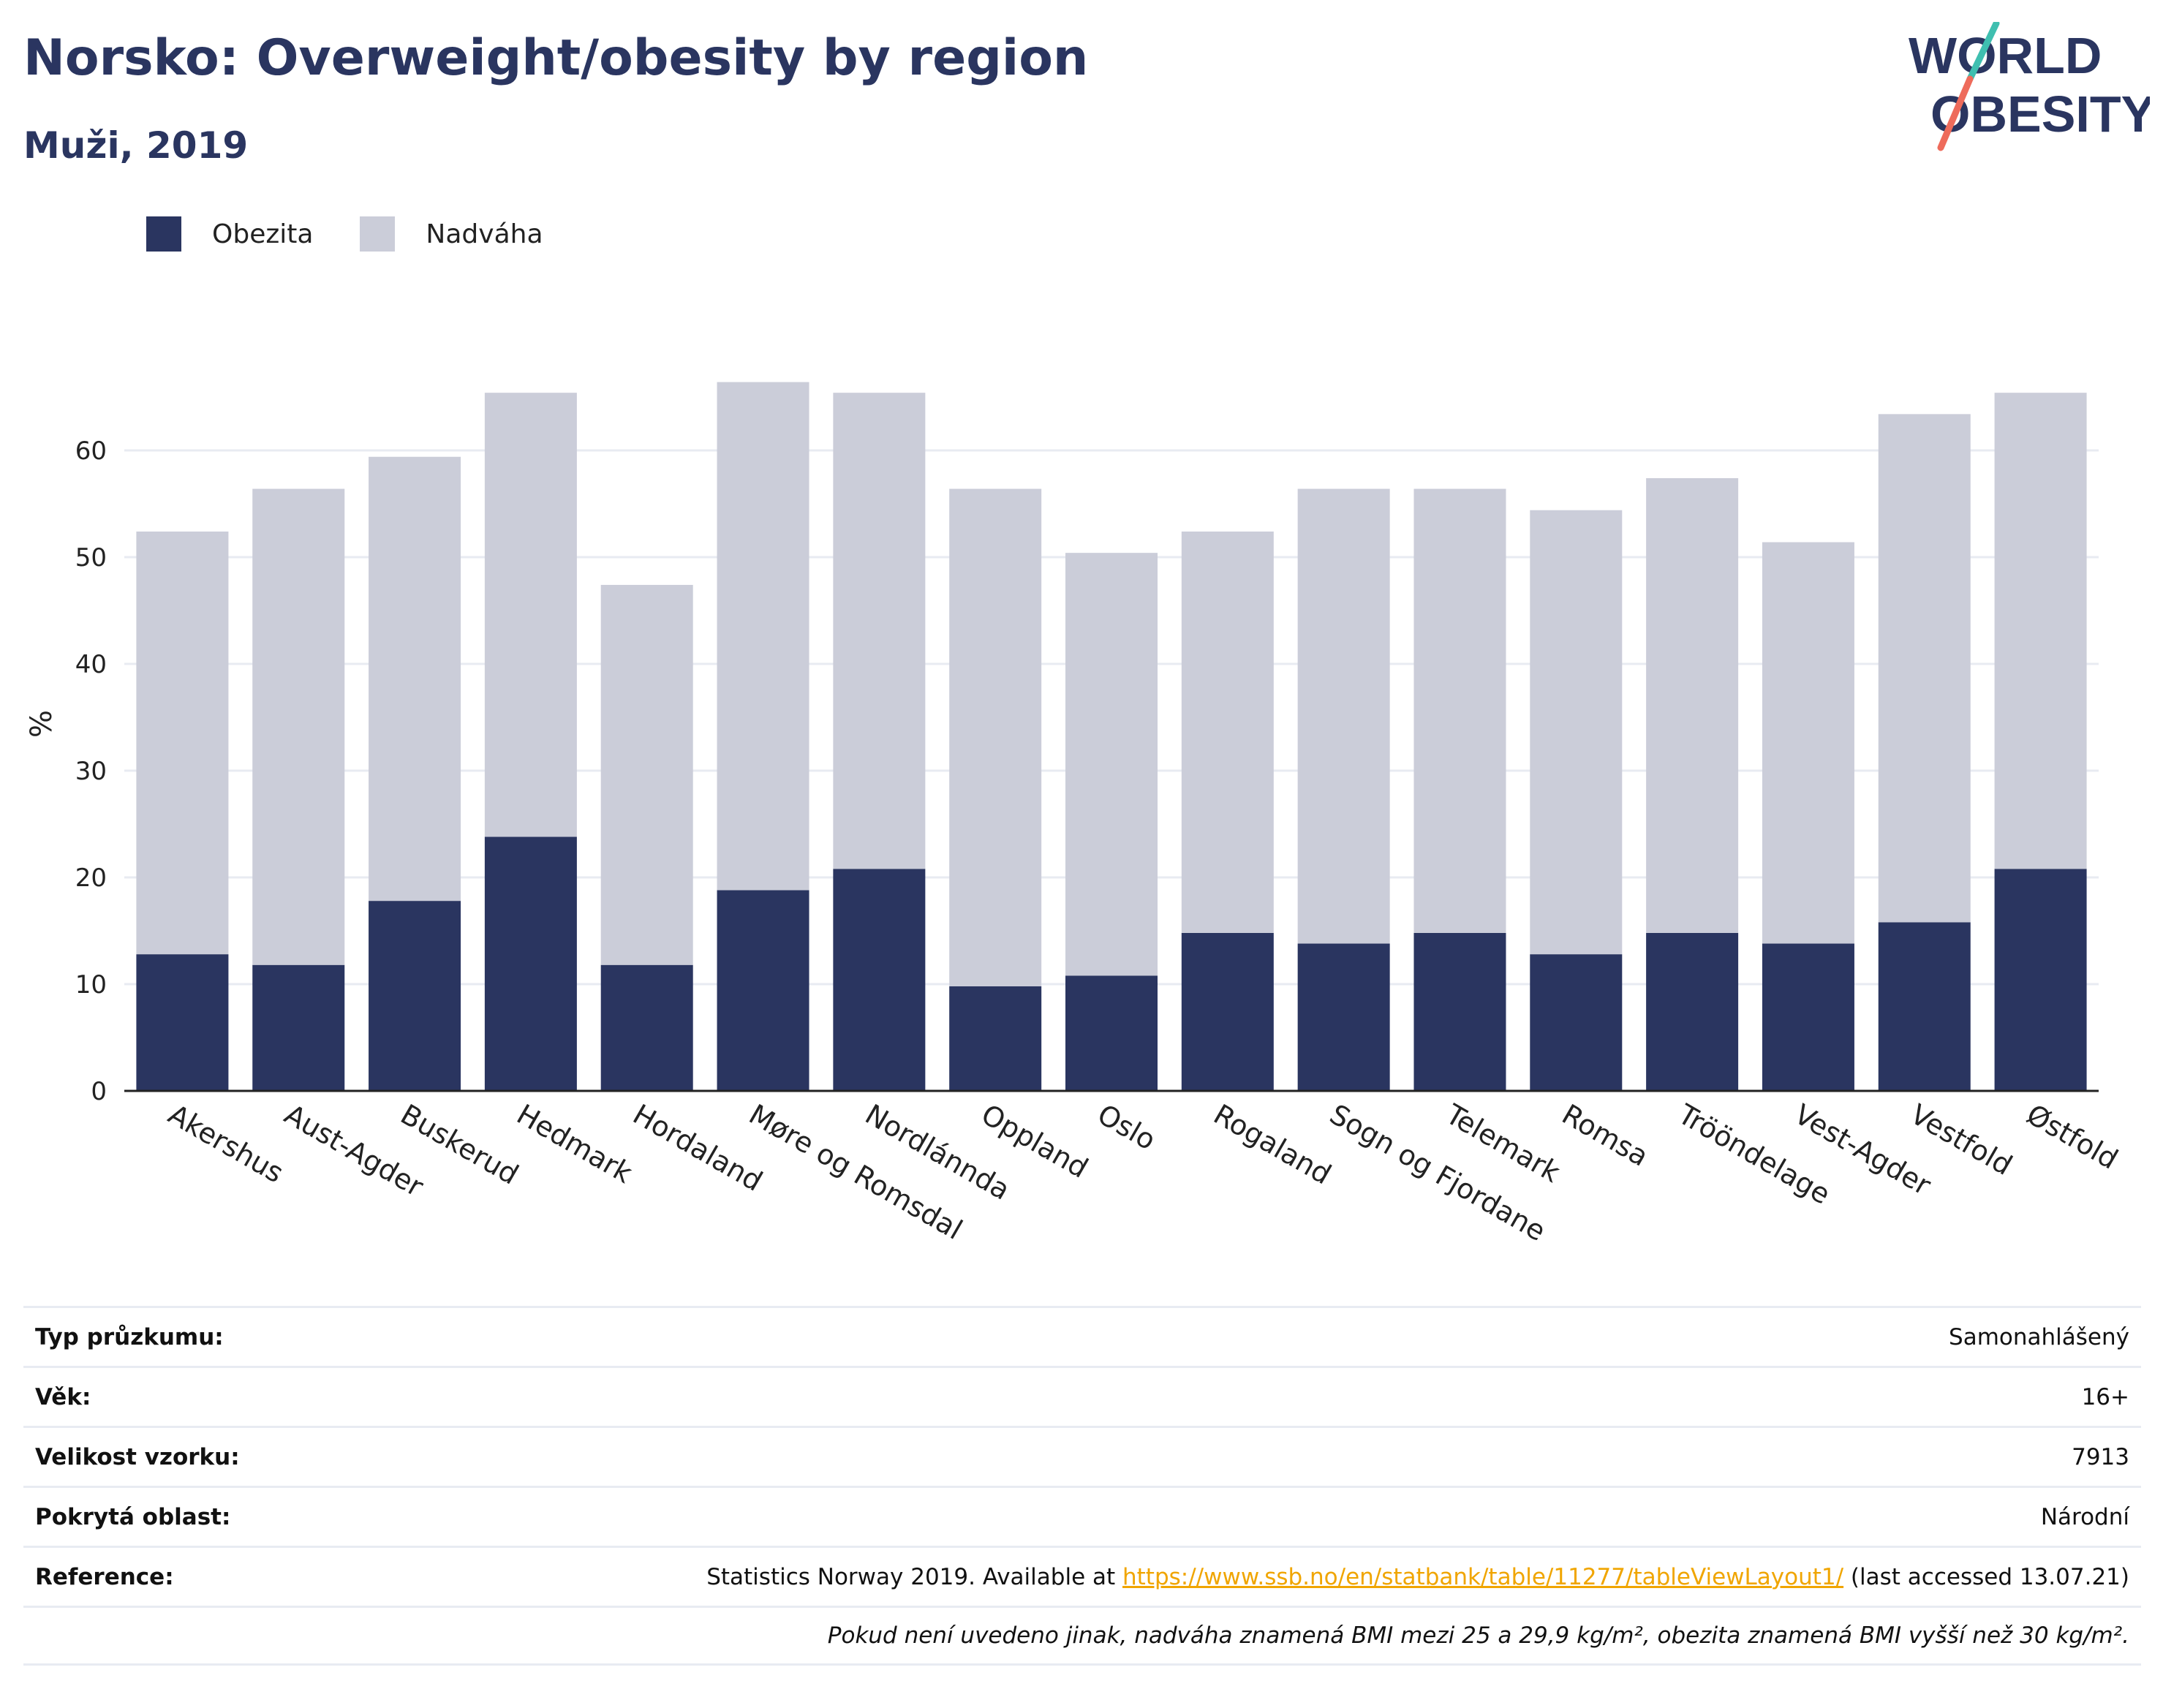  What do you see at coordinates (226, 1144) in the screenshot?
I see `x-tick-label: Akershus` at bounding box center [226, 1144].